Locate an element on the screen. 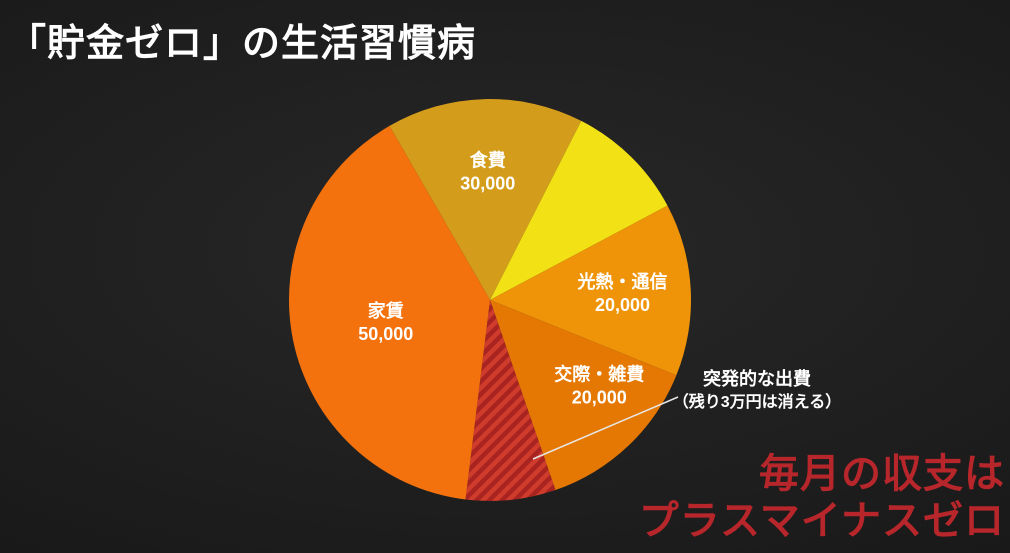 The height and width of the screenshot is (553, 1010). page-title: 「貯金ゼロ」の生活習慣病 is located at coordinates (242, 44).